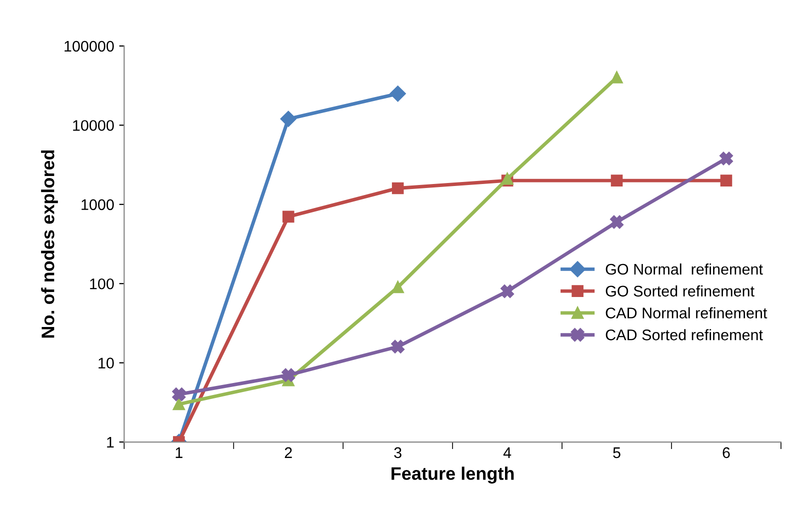 The height and width of the screenshot is (511, 801). What do you see at coordinates (684, 334) in the screenshot?
I see `legend-label: CAD Sorted refinement` at bounding box center [684, 334].